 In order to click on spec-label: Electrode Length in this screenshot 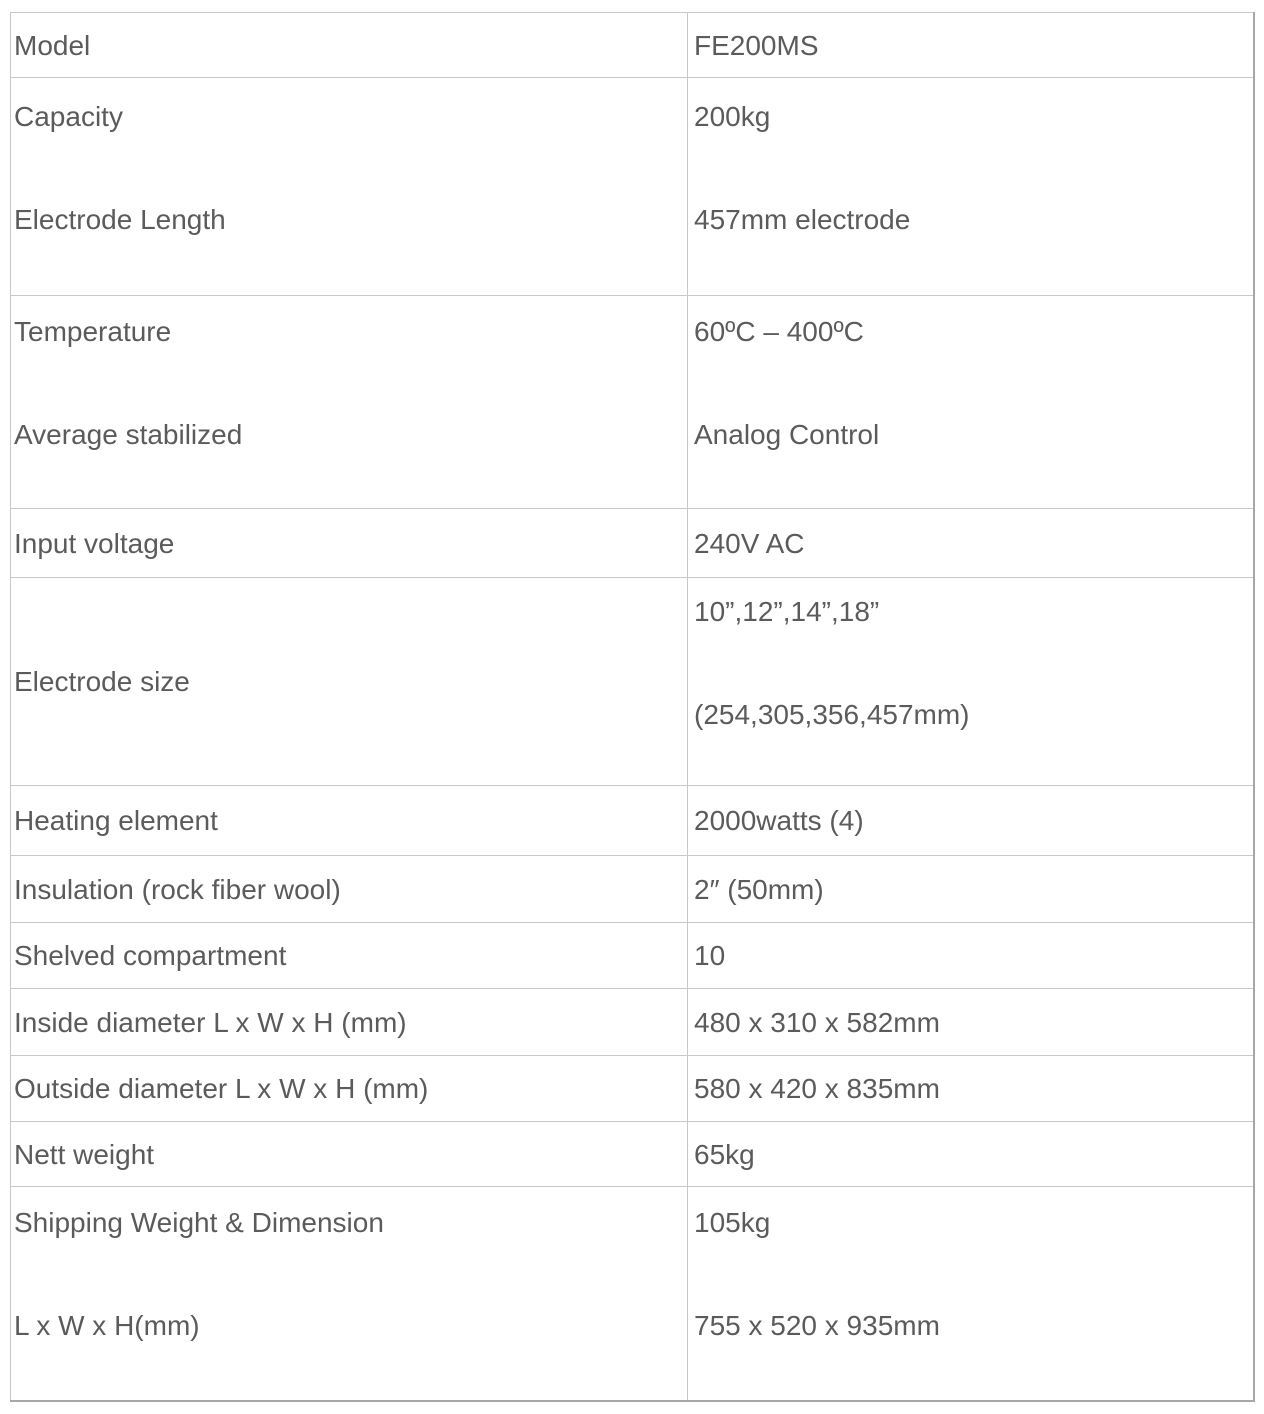, I will do `click(120, 219)`.